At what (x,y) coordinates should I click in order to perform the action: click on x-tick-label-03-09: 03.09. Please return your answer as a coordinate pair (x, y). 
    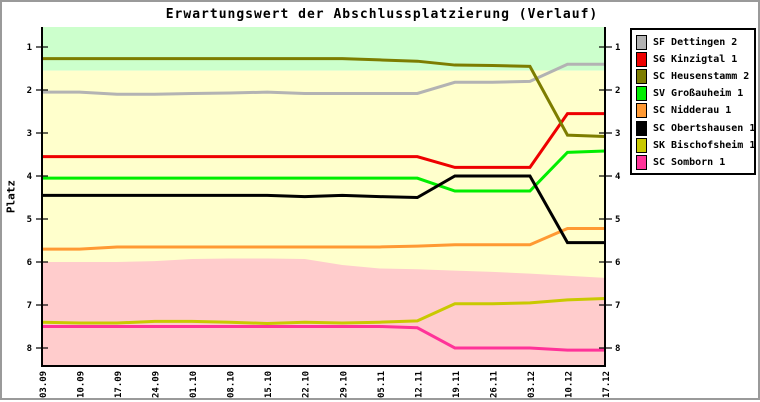
    Looking at the image, I should click on (44, 384).